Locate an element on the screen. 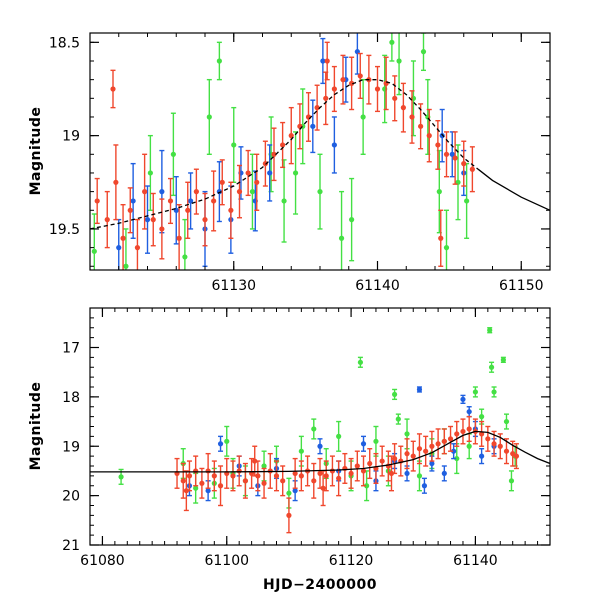 The width and height of the screenshot is (600, 600). bottom-x-tick-label: 61140 is located at coordinates (475, 561).